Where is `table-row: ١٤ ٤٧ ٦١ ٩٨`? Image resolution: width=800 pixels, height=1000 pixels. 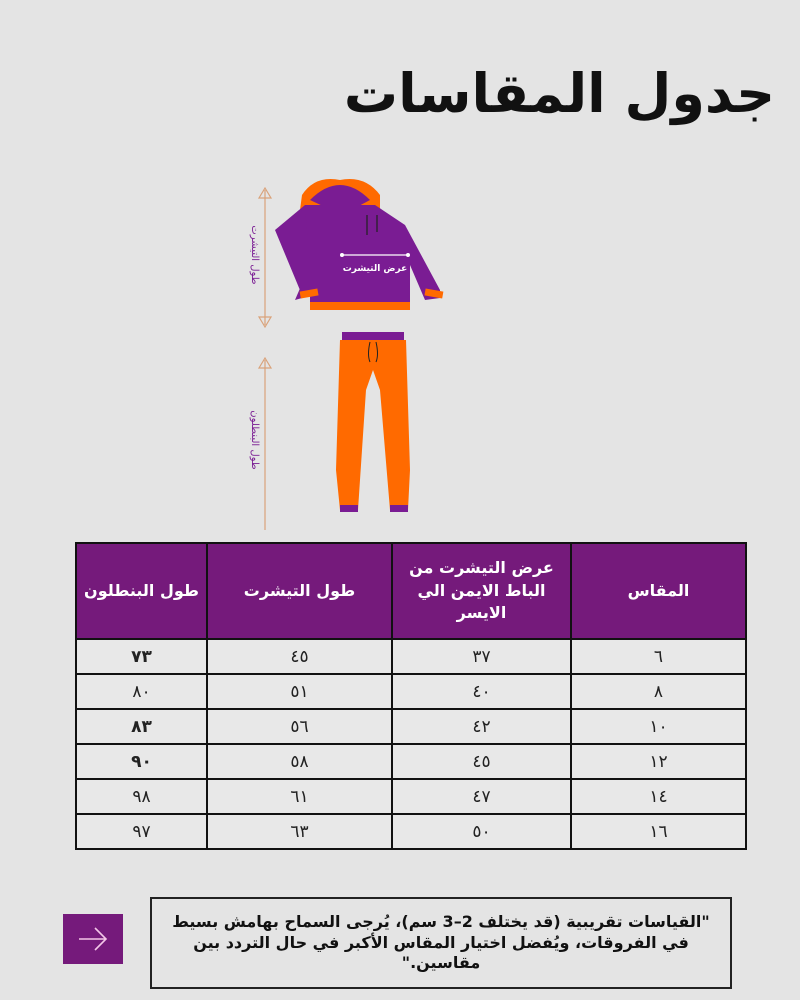 table-row: ١٤ ٤٧ ٦١ ٩٨ is located at coordinates (411, 796).